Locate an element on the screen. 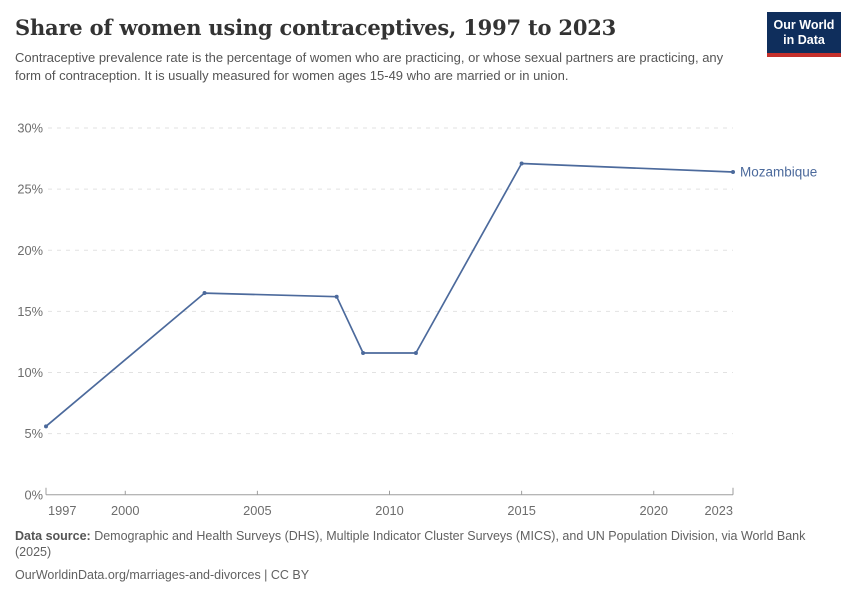  y-axis-tick-label: 15% is located at coordinates (30, 311).